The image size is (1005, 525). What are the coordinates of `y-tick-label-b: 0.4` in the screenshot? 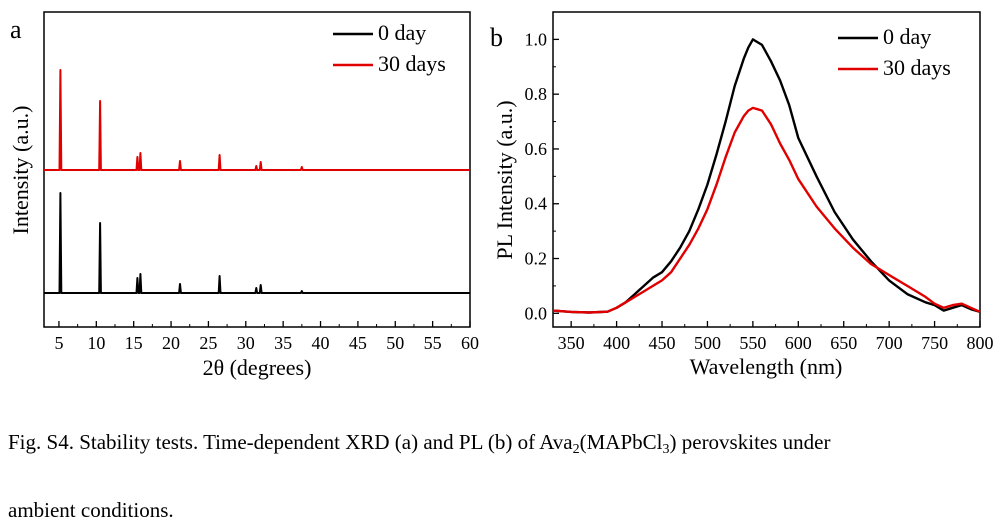 It's located at (536, 204).